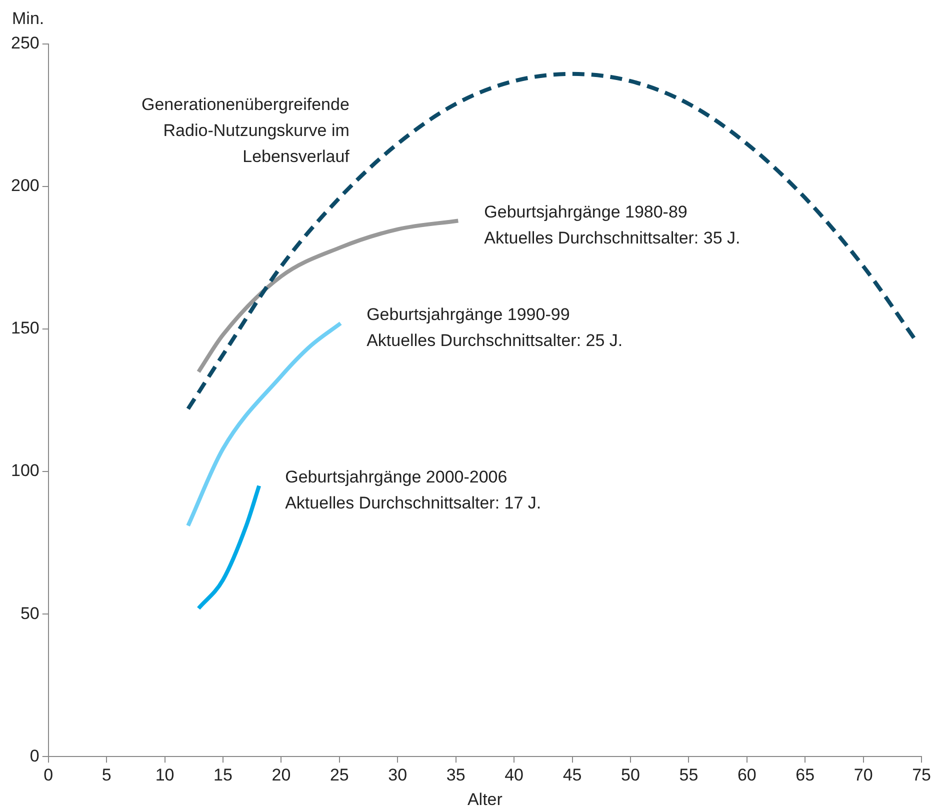  I want to click on x-tick-label: 25, so click(339, 774).